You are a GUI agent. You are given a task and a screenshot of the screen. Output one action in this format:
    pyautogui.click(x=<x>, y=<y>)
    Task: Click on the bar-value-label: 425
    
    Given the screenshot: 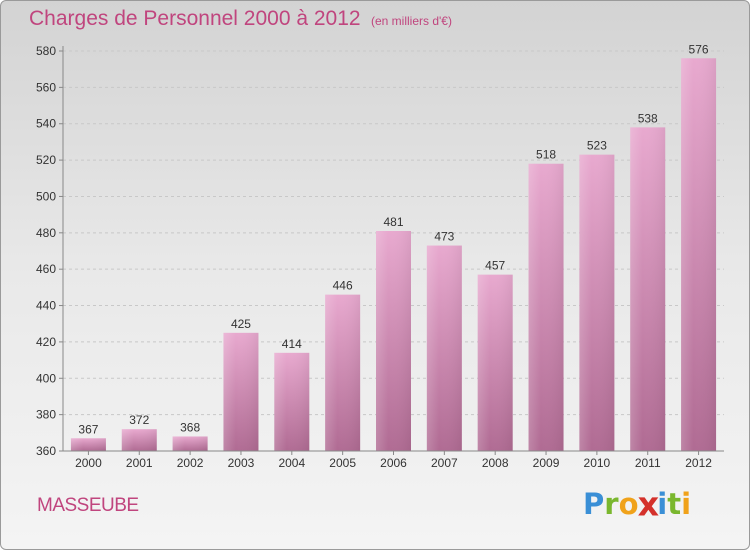 What is the action you would take?
    pyautogui.click(x=241, y=324)
    